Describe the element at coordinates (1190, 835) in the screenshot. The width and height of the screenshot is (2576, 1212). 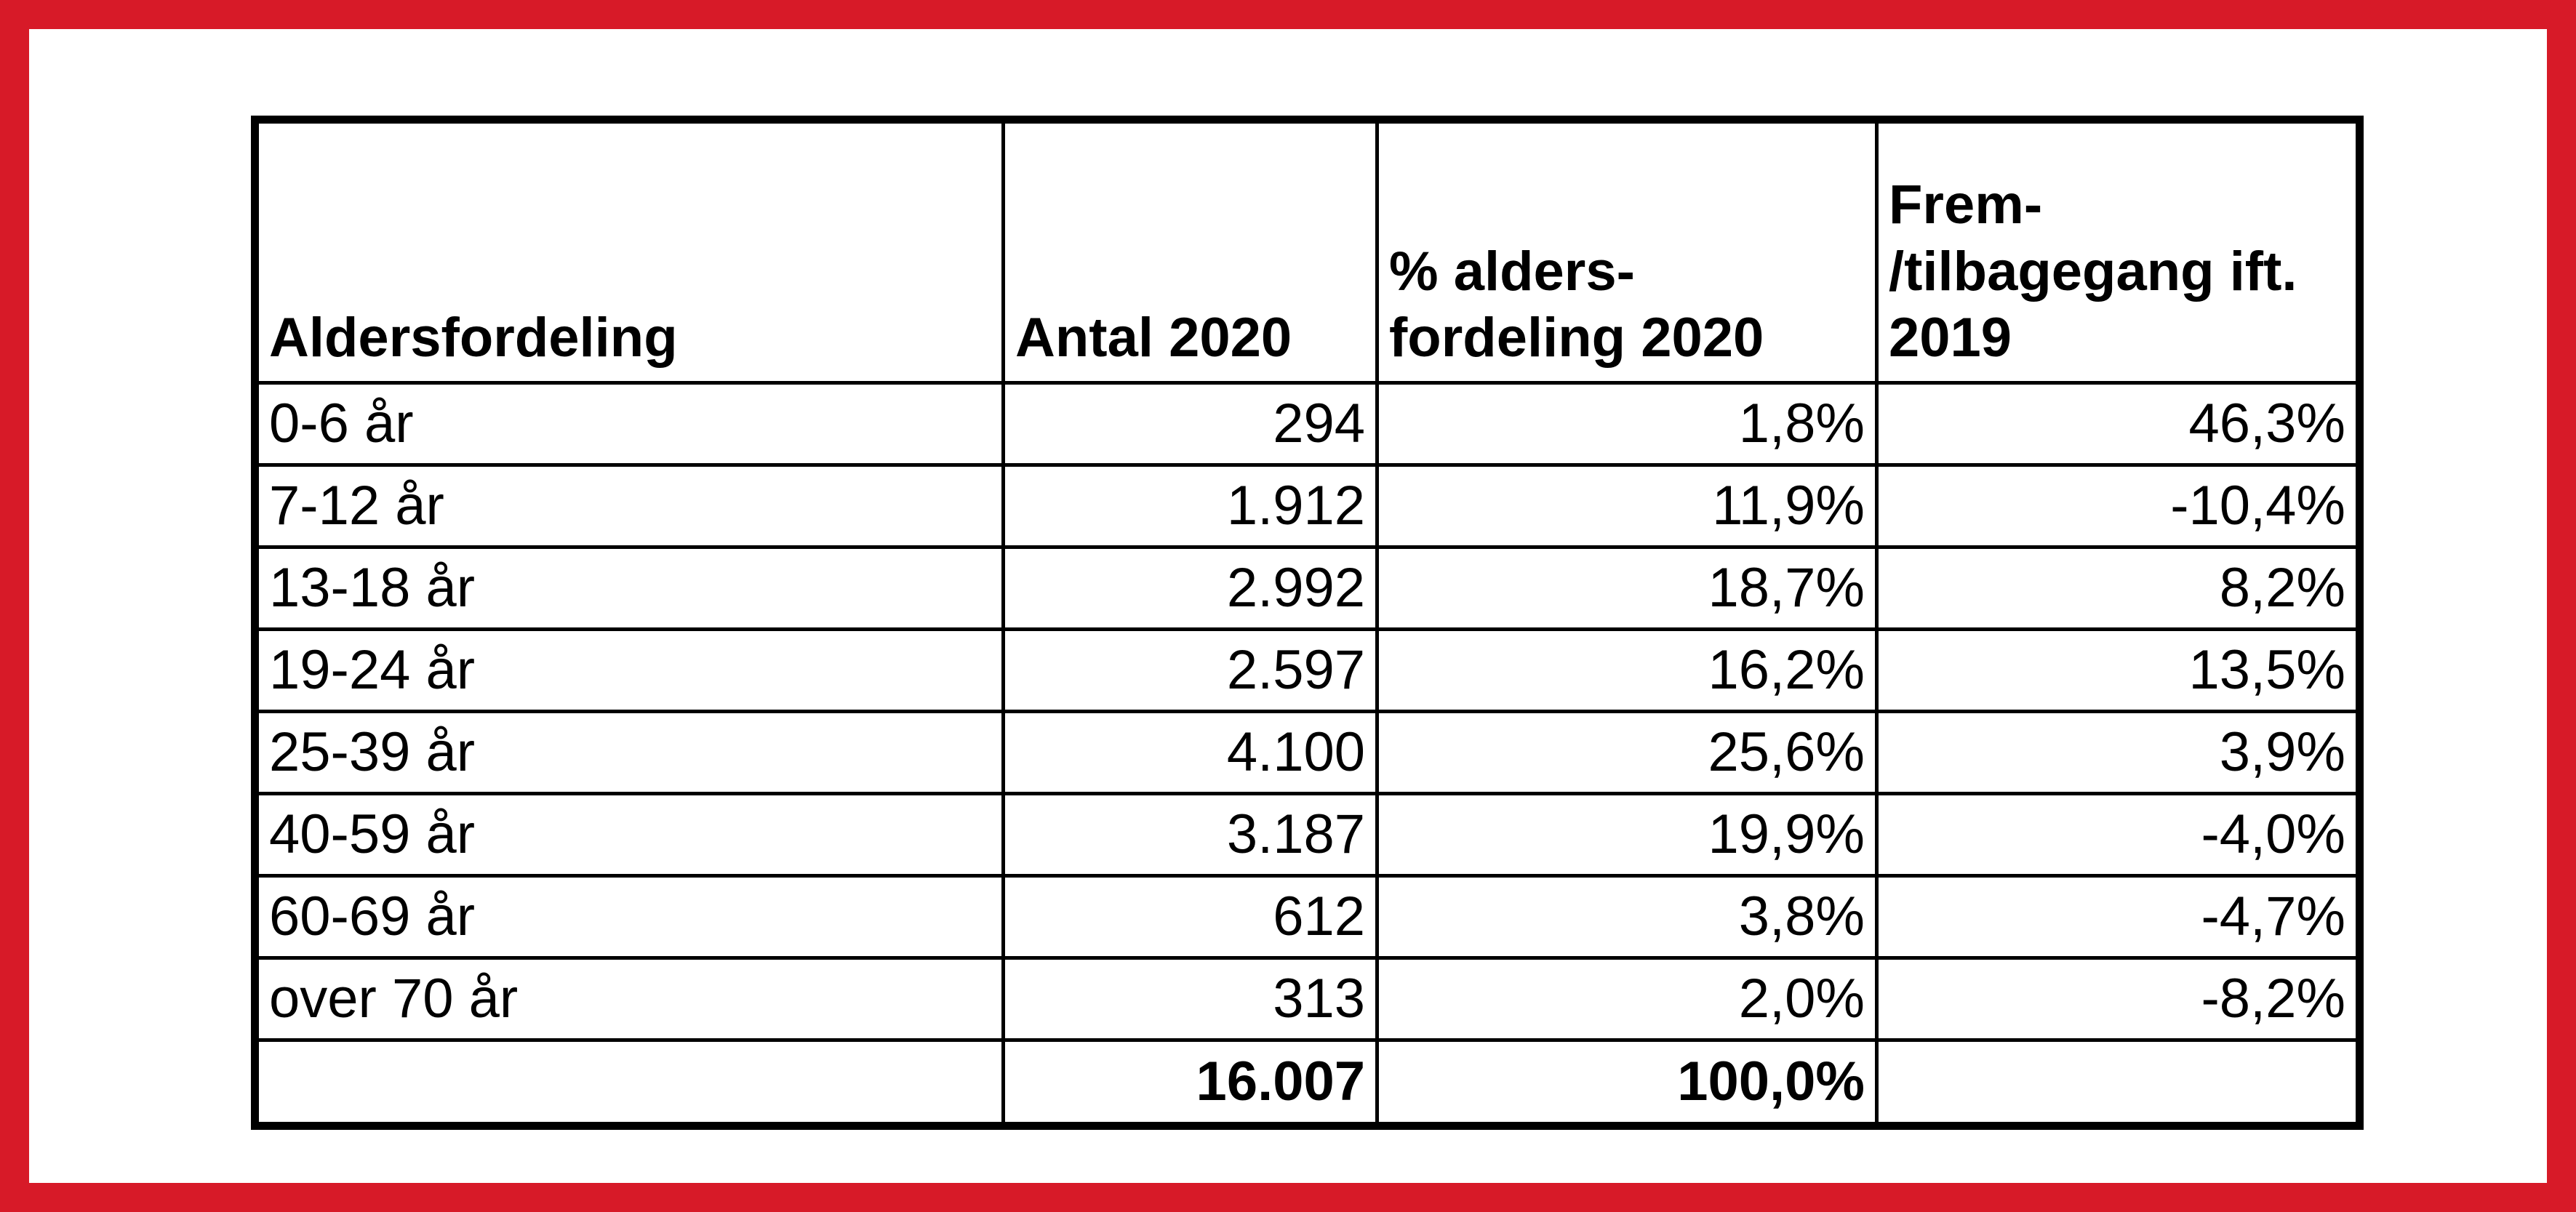
I see `count-cell: 3.187` at that location.